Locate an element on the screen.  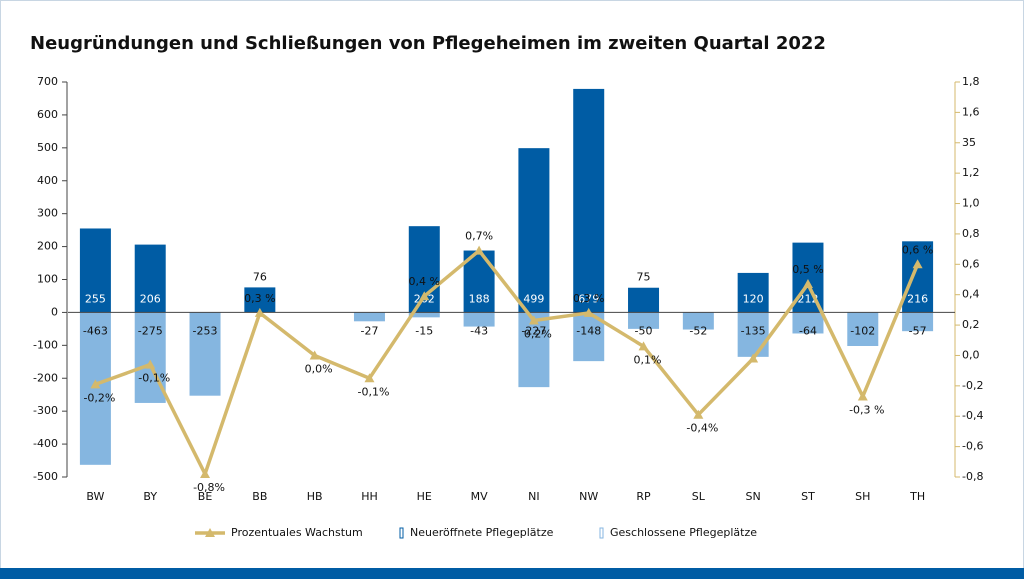
line-value-label: -0,1% is located at coordinates (374, 391).